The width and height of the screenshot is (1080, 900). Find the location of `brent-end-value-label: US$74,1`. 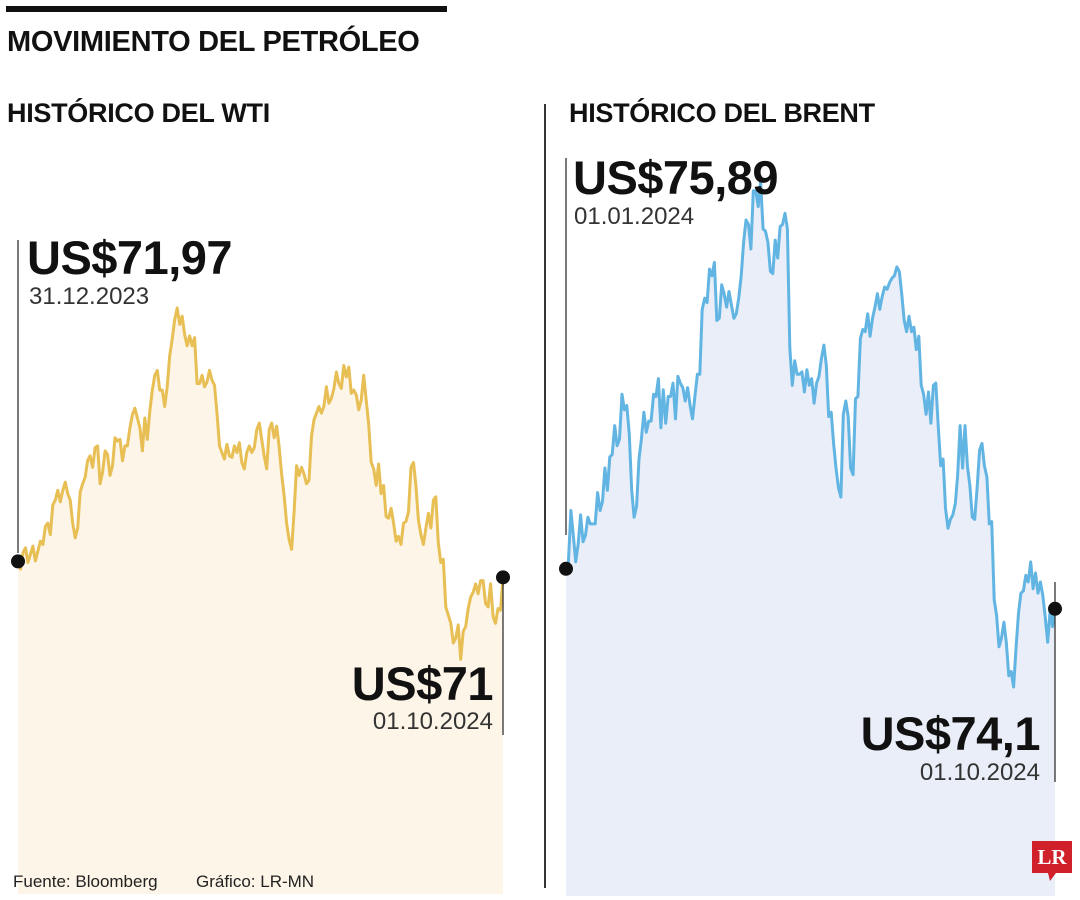

brent-end-value-label: US$74,1 is located at coordinates (950, 733).